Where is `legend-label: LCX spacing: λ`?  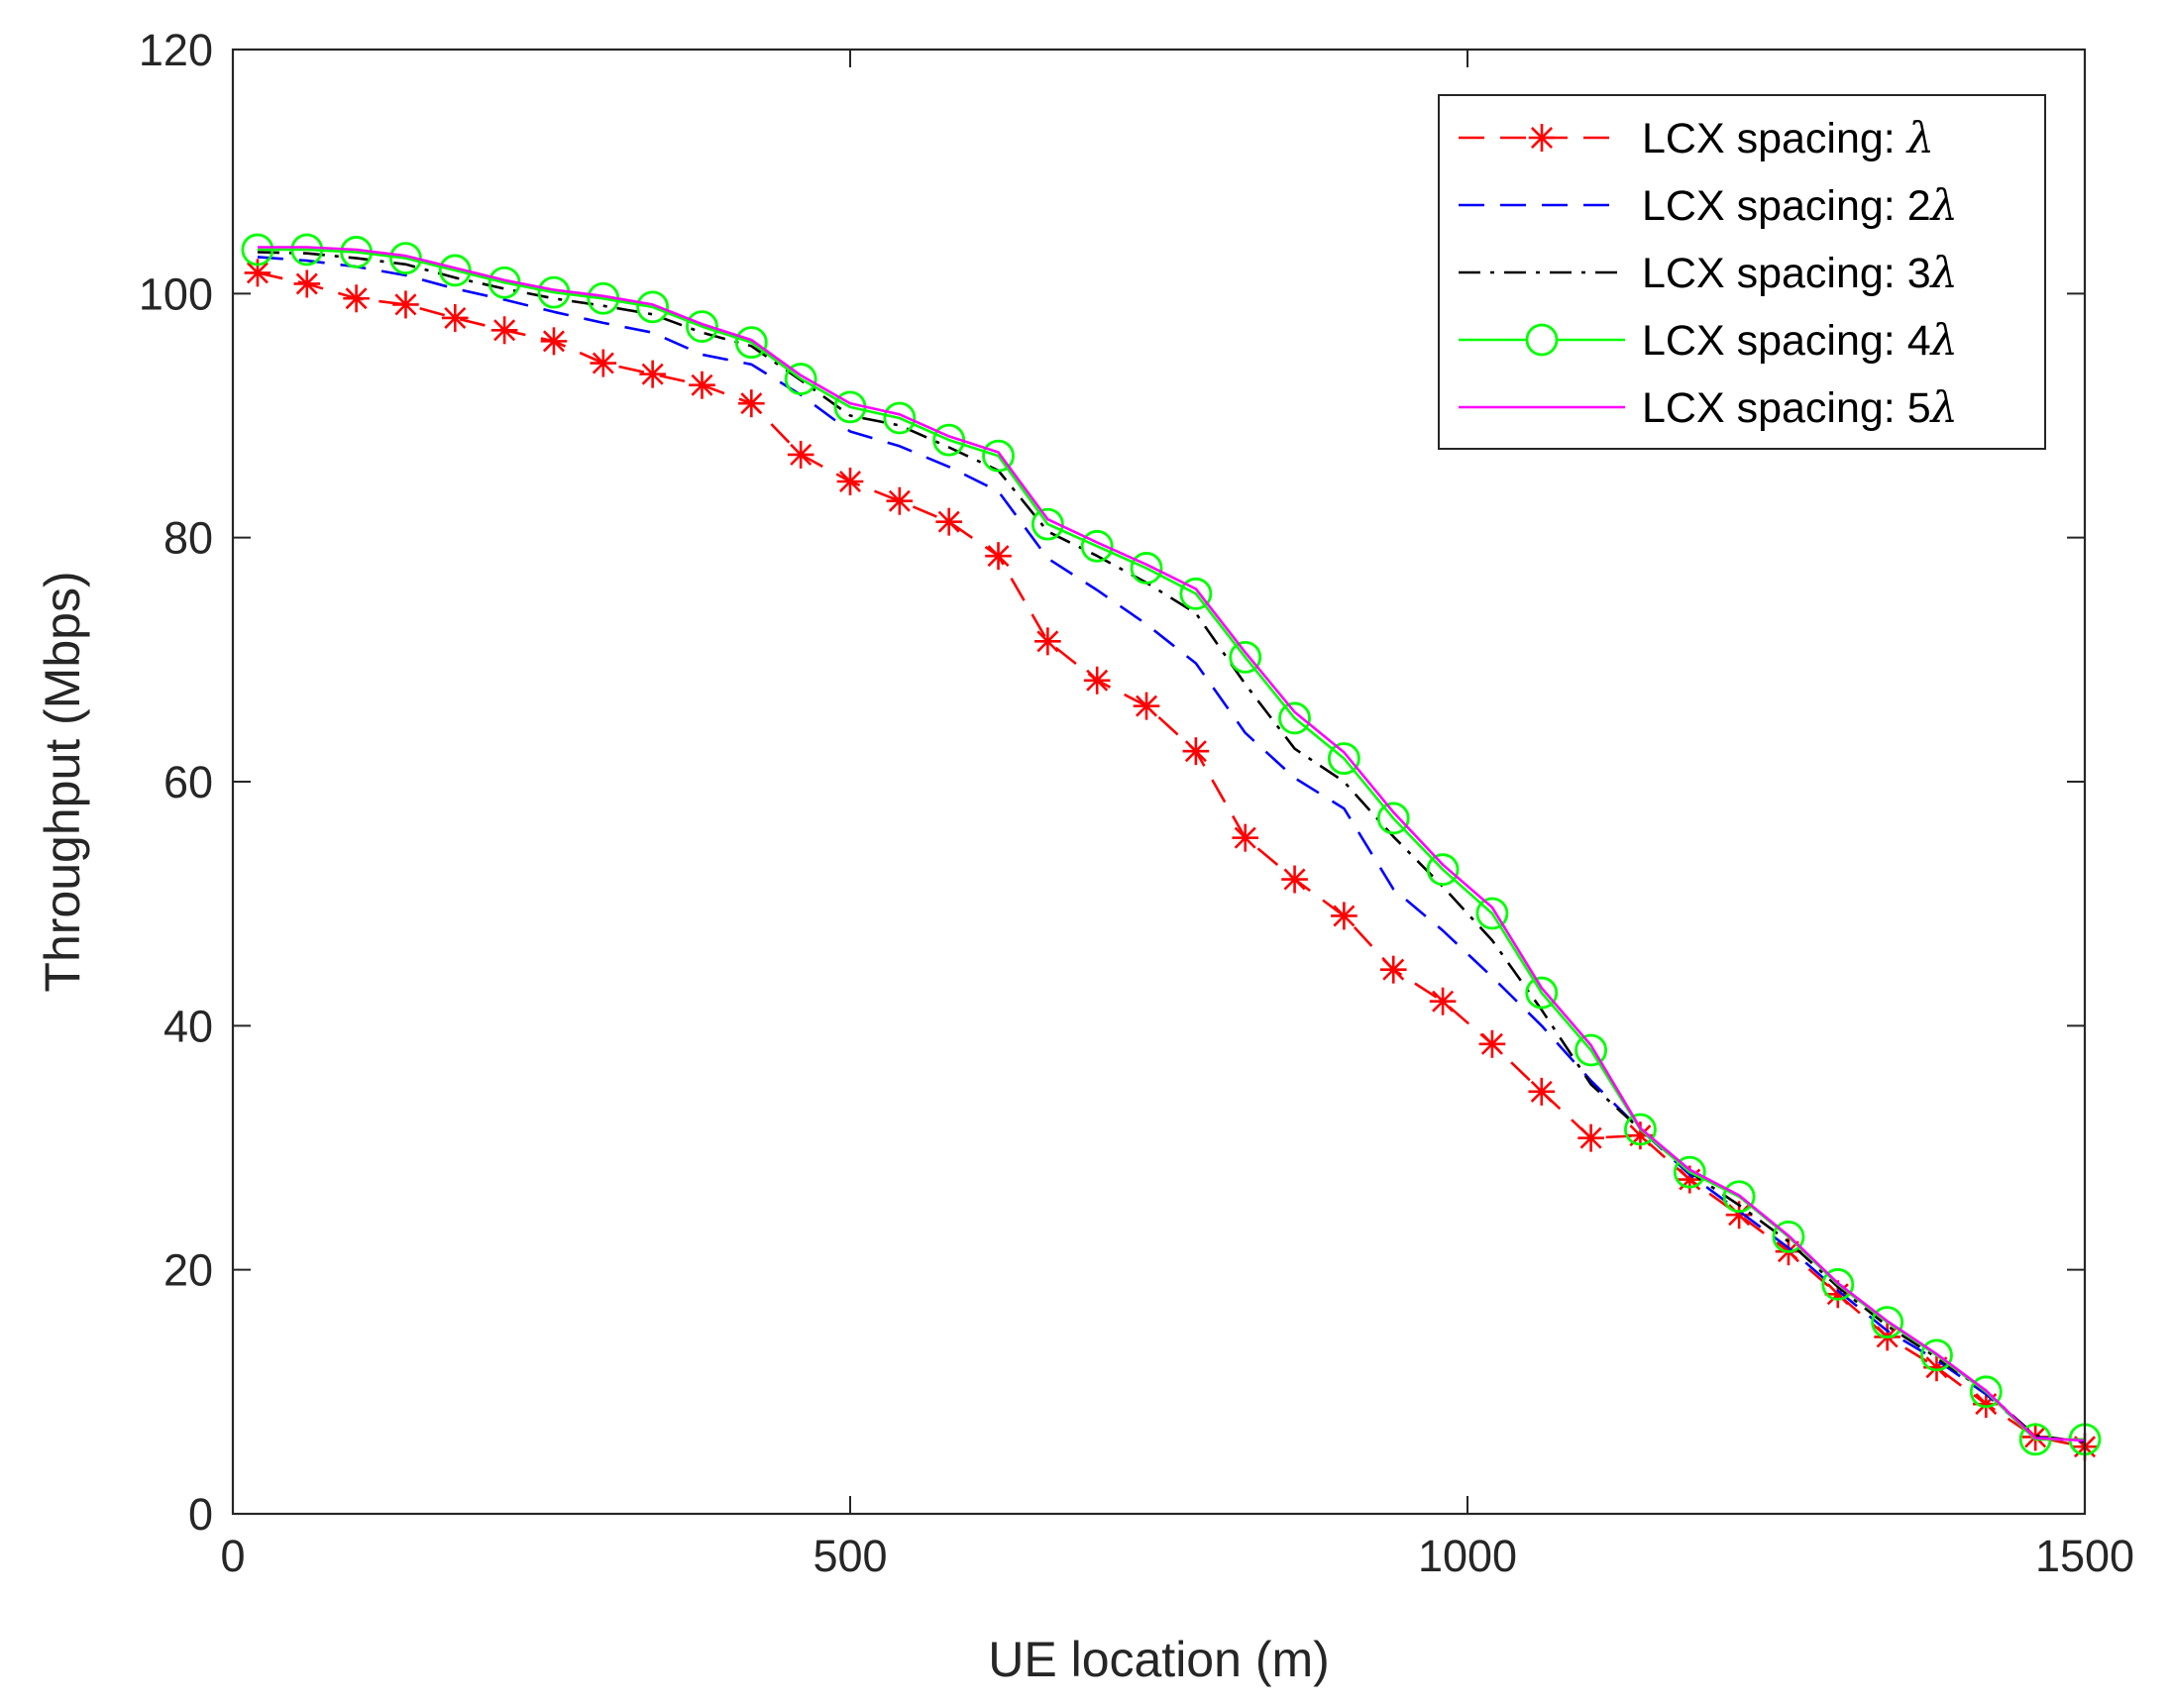 legend-label: LCX spacing: λ is located at coordinates (1788, 138).